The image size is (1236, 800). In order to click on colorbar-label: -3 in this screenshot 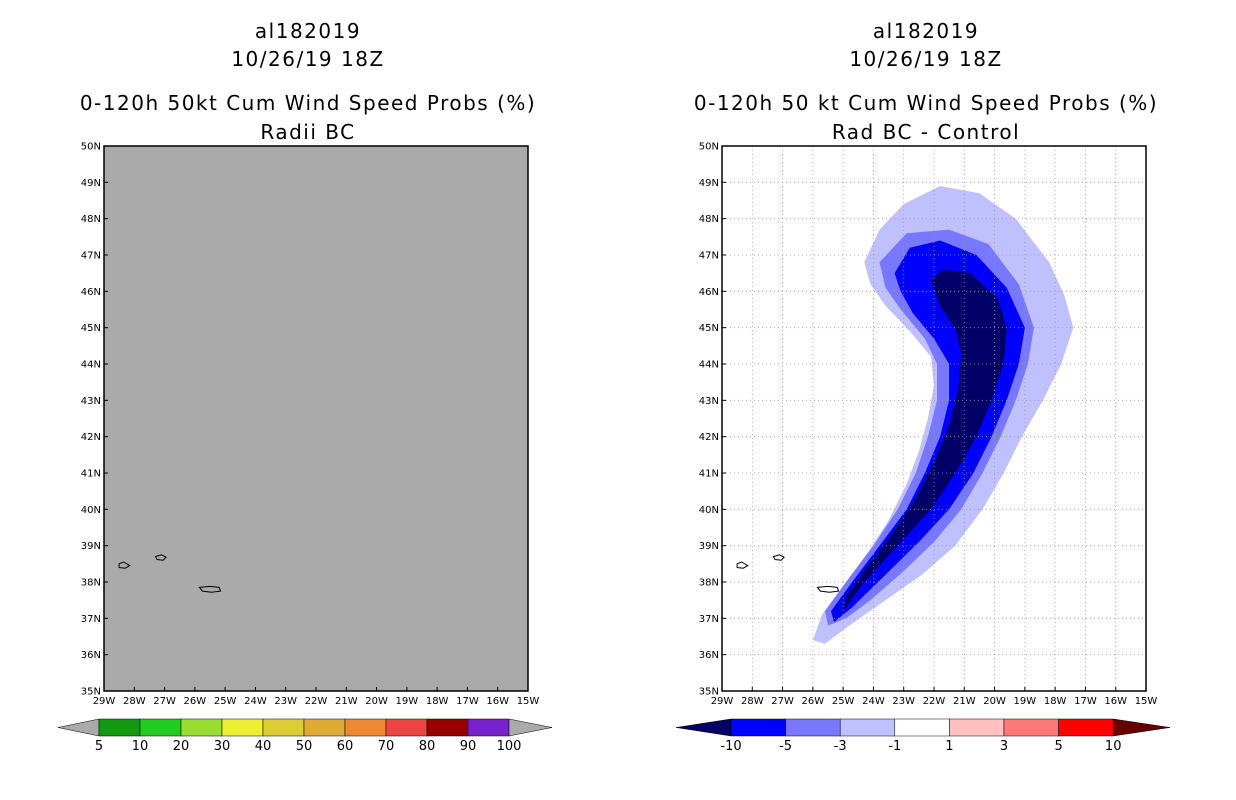, I will do `click(840, 746)`.